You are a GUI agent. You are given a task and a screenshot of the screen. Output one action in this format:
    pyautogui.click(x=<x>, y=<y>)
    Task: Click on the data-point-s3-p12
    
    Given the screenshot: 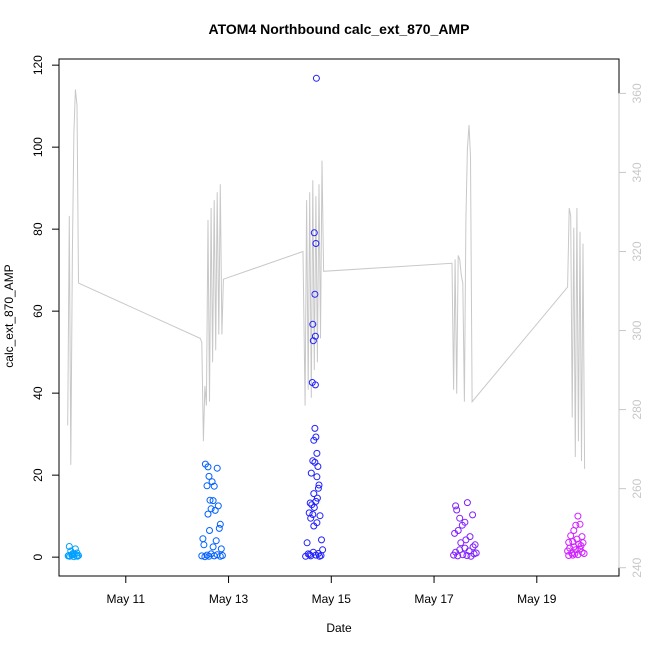 What is the action you would take?
    pyautogui.click(x=475, y=545)
    